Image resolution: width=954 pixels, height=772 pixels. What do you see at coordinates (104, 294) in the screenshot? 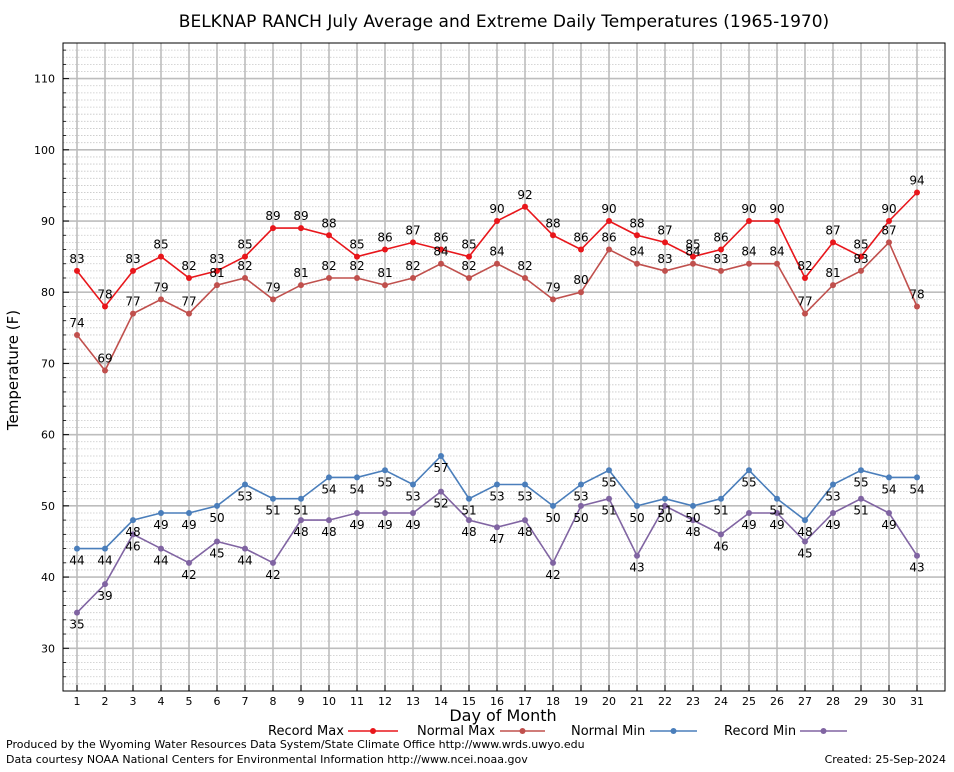
I see `data-label-record-max: 78` at bounding box center [104, 294].